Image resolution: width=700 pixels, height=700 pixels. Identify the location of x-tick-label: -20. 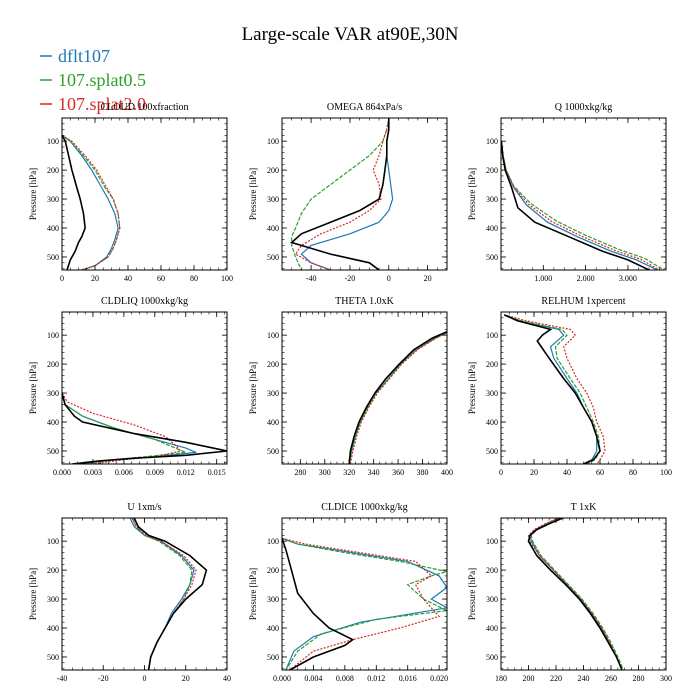
(350, 278).